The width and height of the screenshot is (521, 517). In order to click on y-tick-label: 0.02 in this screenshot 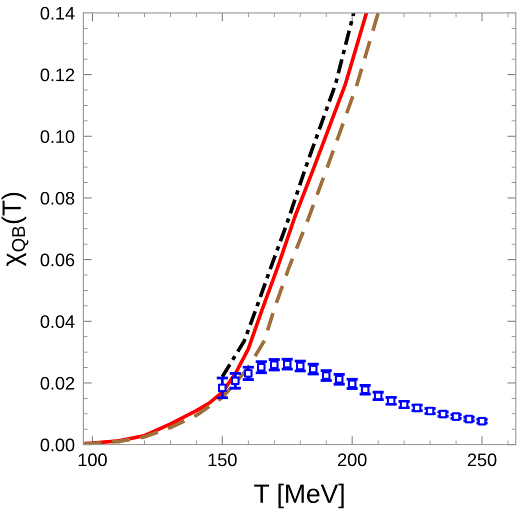, I will do `click(57, 383)`.